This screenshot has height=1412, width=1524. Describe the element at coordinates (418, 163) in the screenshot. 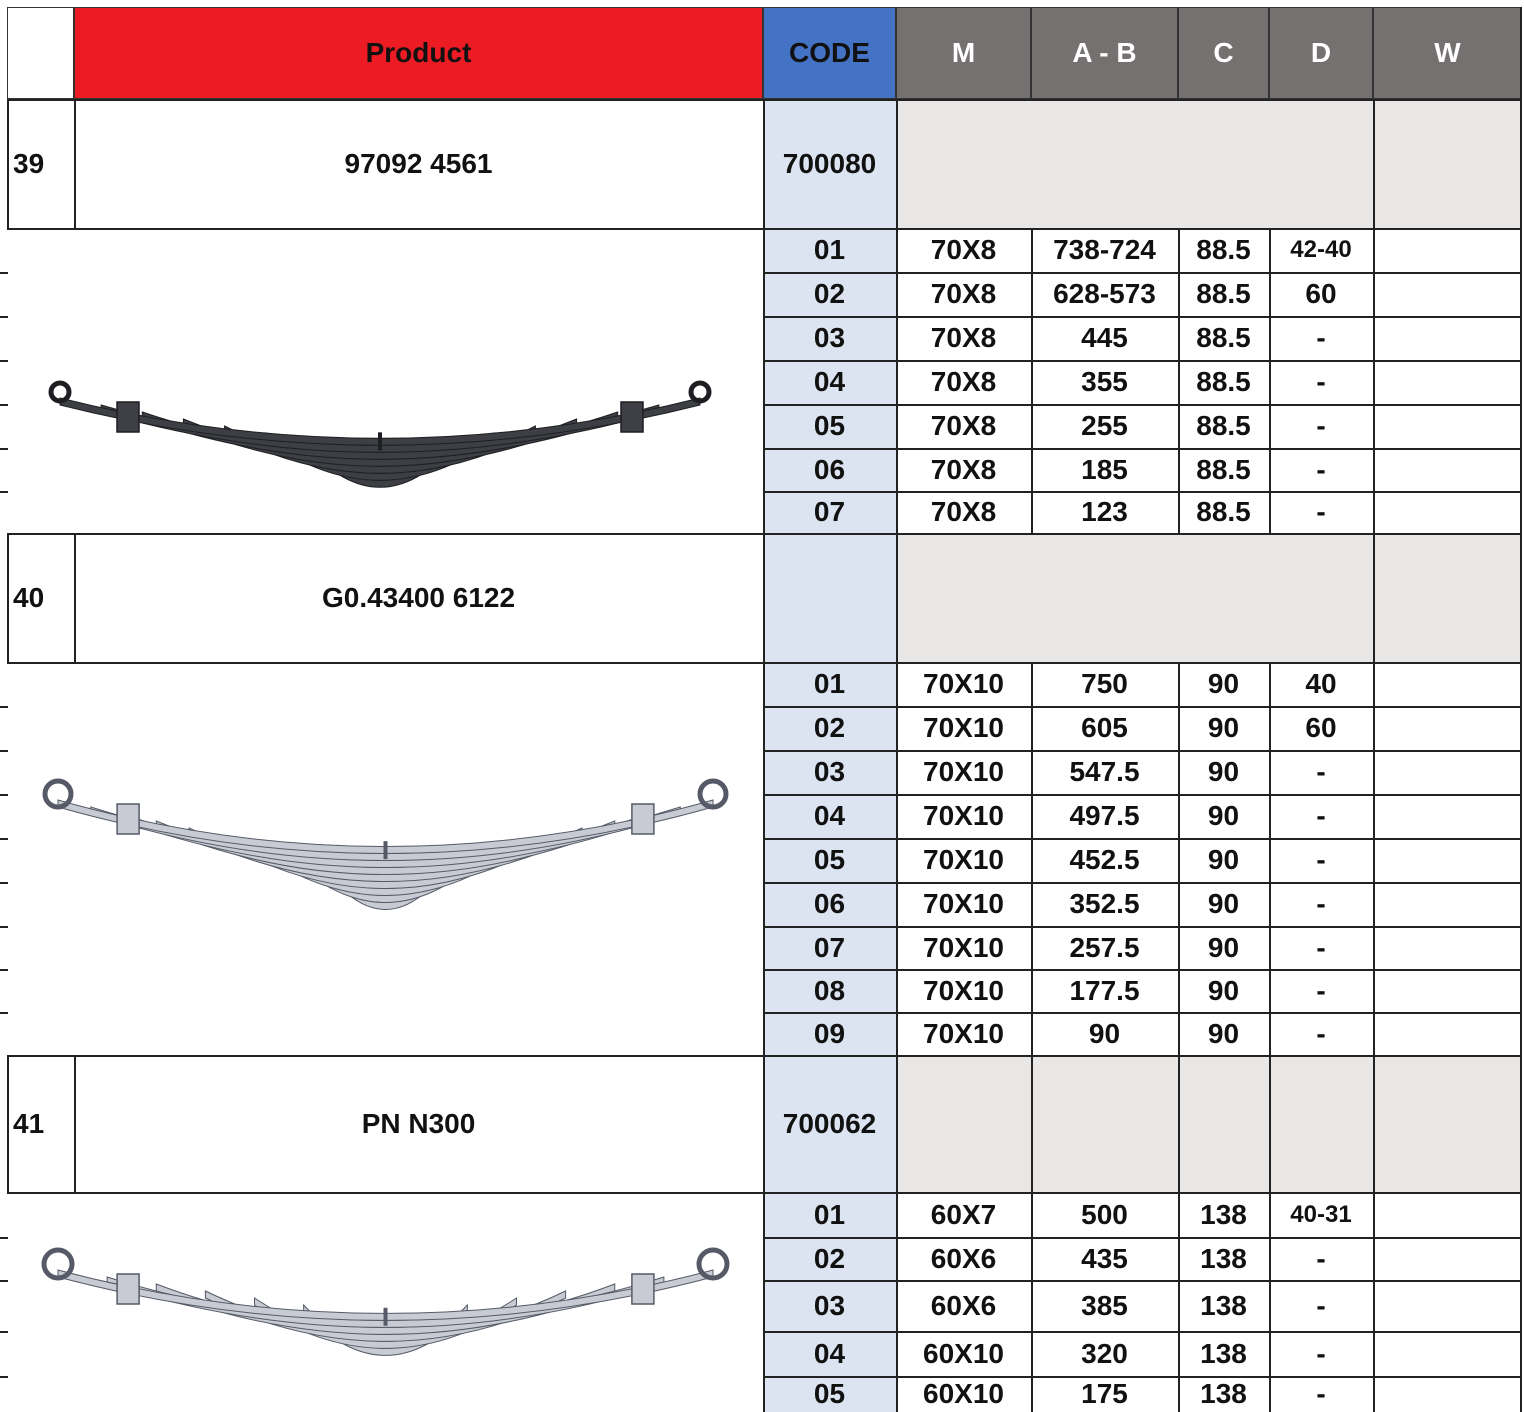

I see `product-name: 97092 4561` at that location.